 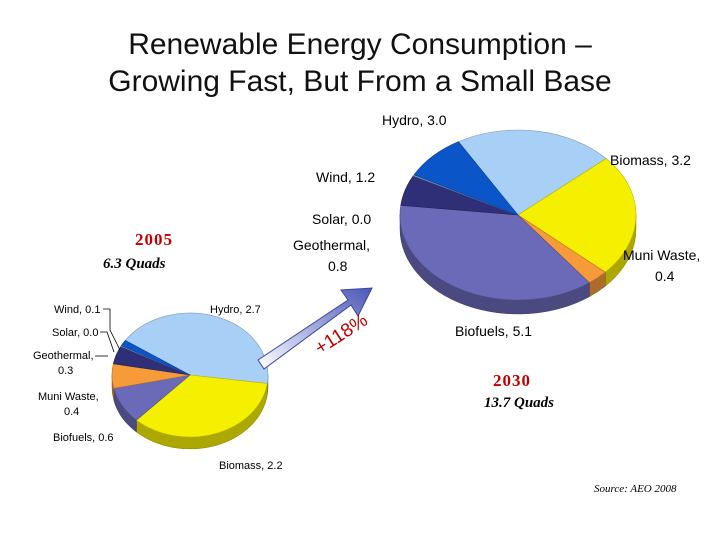 I want to click on pie-2030-slice-biofuels, so click(x=494, y=253).